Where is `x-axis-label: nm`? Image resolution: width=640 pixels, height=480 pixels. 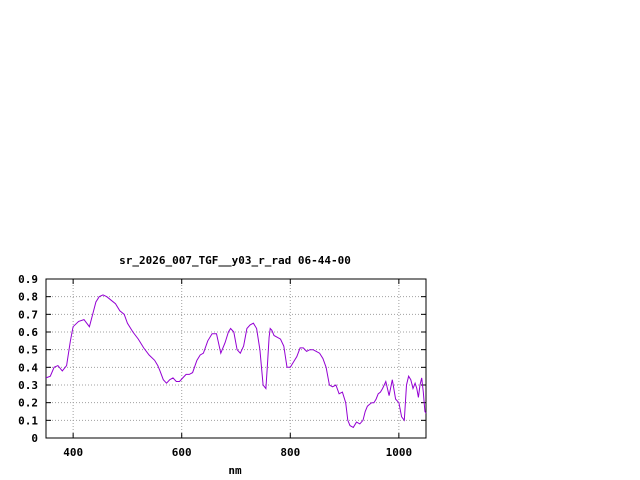 x-axis-label: nm is located at coordinates (235, 470).